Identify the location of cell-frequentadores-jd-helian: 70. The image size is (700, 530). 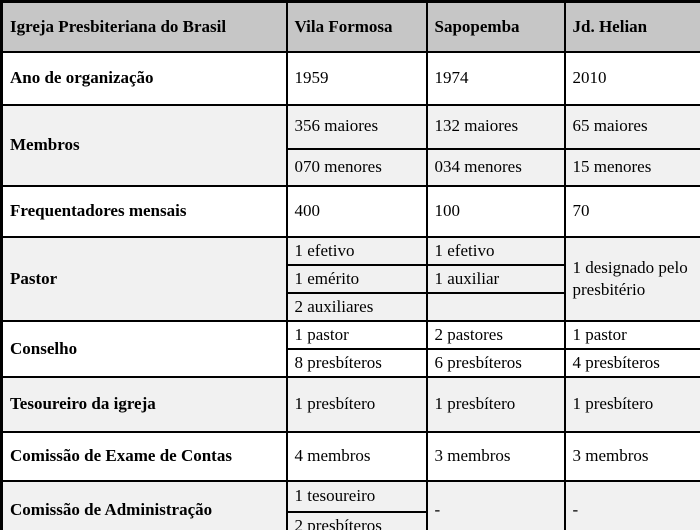
(631, 211).